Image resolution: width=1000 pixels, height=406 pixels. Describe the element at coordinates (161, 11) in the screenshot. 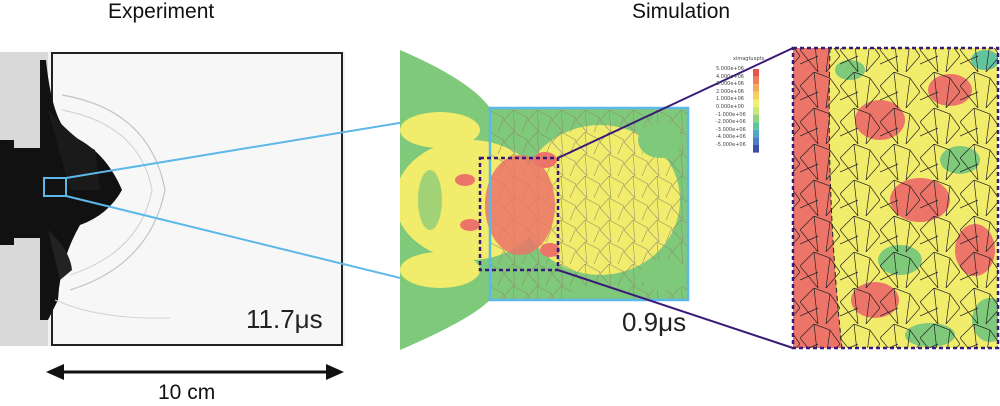

I see `experiment-heading: Experiment` at that location.